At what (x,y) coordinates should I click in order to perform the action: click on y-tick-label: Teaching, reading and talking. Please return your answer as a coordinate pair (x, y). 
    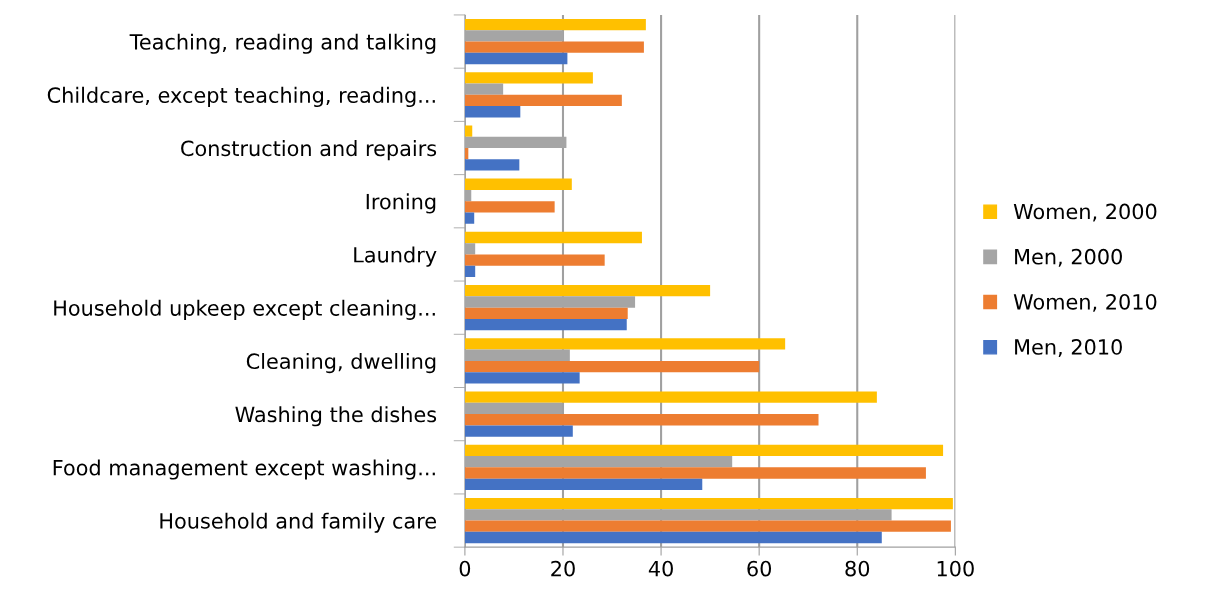
    Looking at the image, I should click on (282, 43).